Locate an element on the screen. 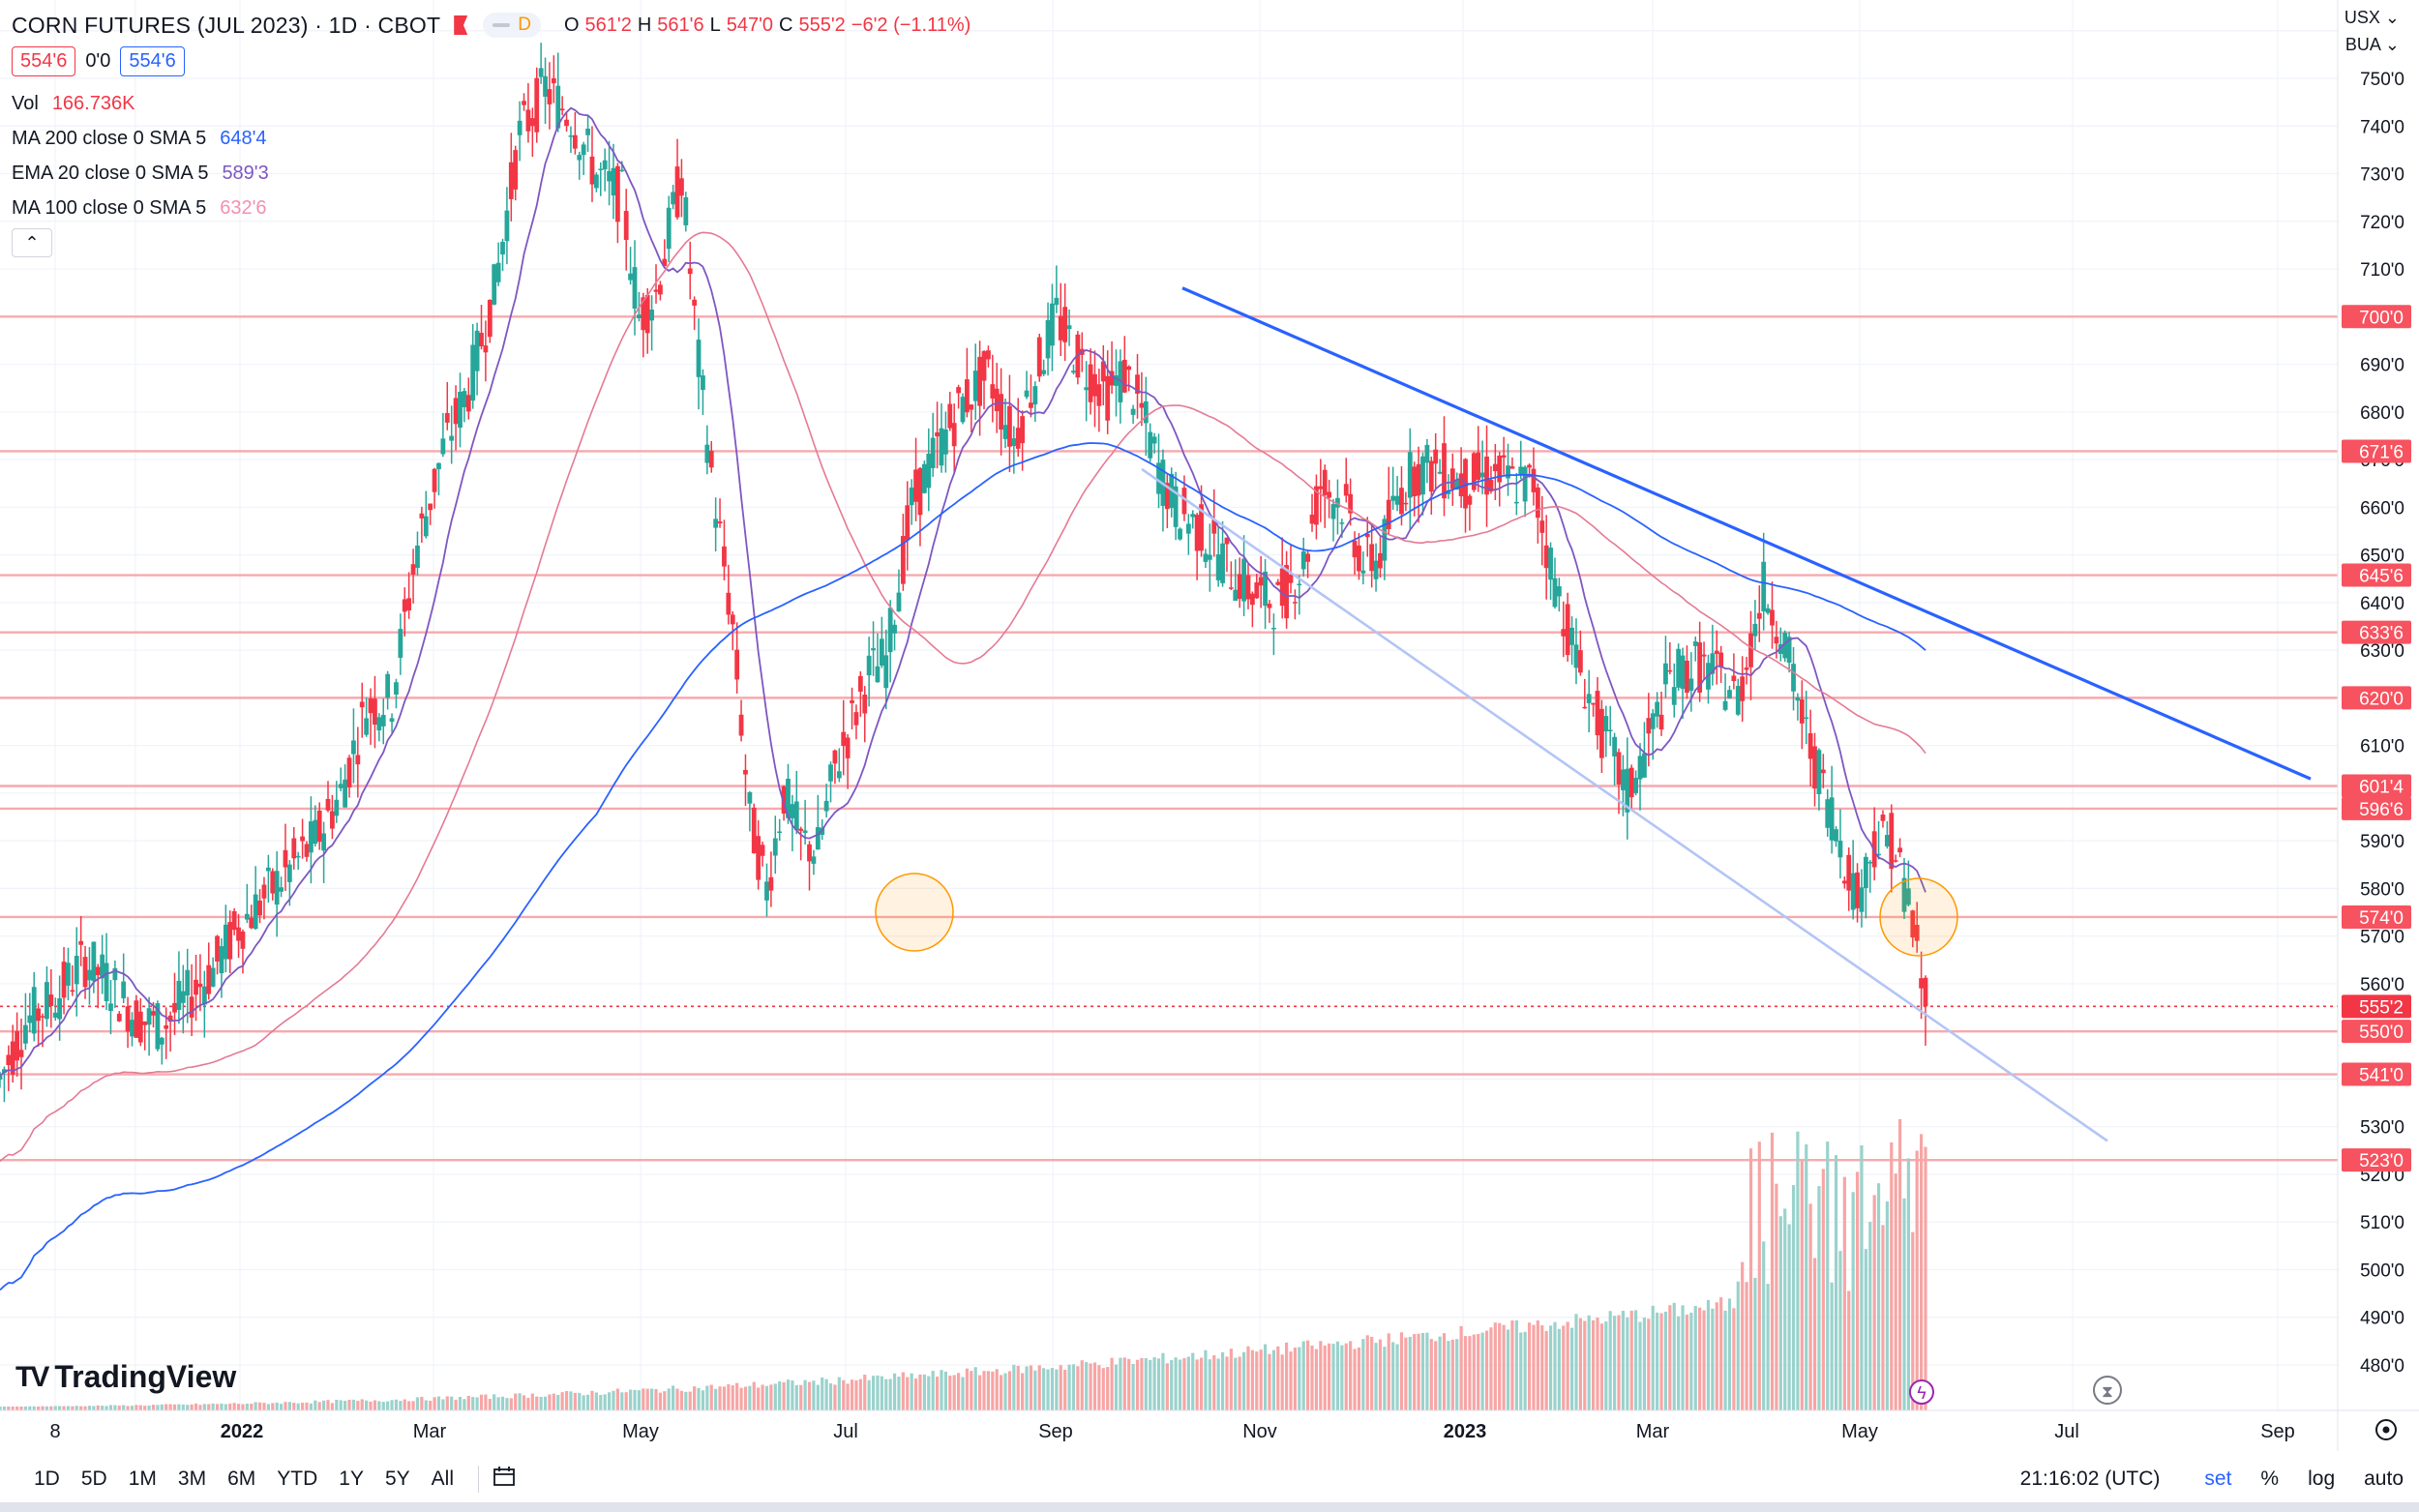 Image resolution: width=2419 pixels, height=1512 pixels. range-3m-button: 3M is located at coordinates (192, 1479).